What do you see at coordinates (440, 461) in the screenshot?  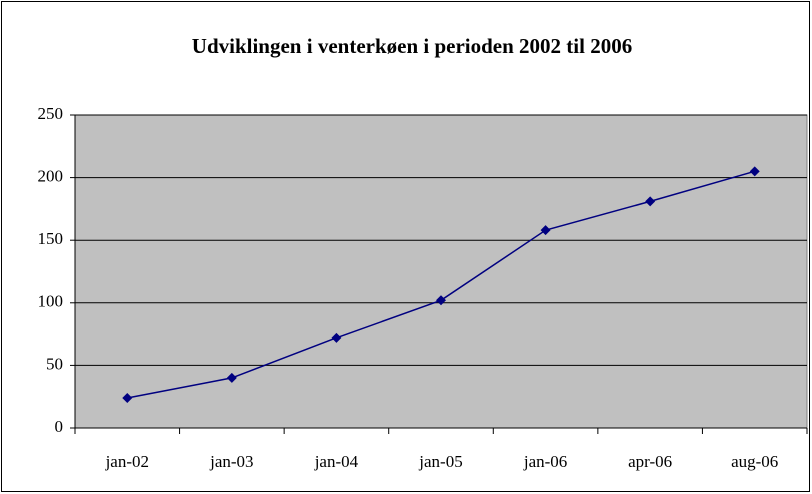 I see `x-tick-label: jan-05` at bounding box center [440, 461].